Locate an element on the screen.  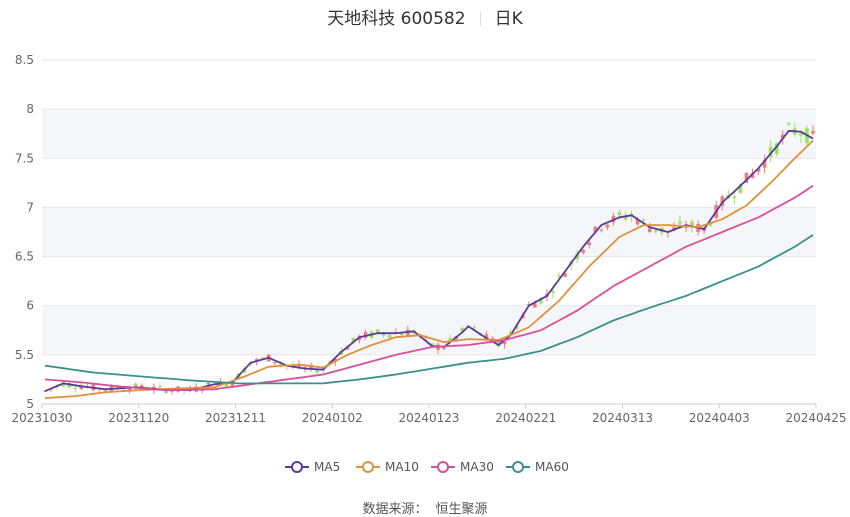
legend-item-ma5: MA5 is located at coordinates (312, 467).